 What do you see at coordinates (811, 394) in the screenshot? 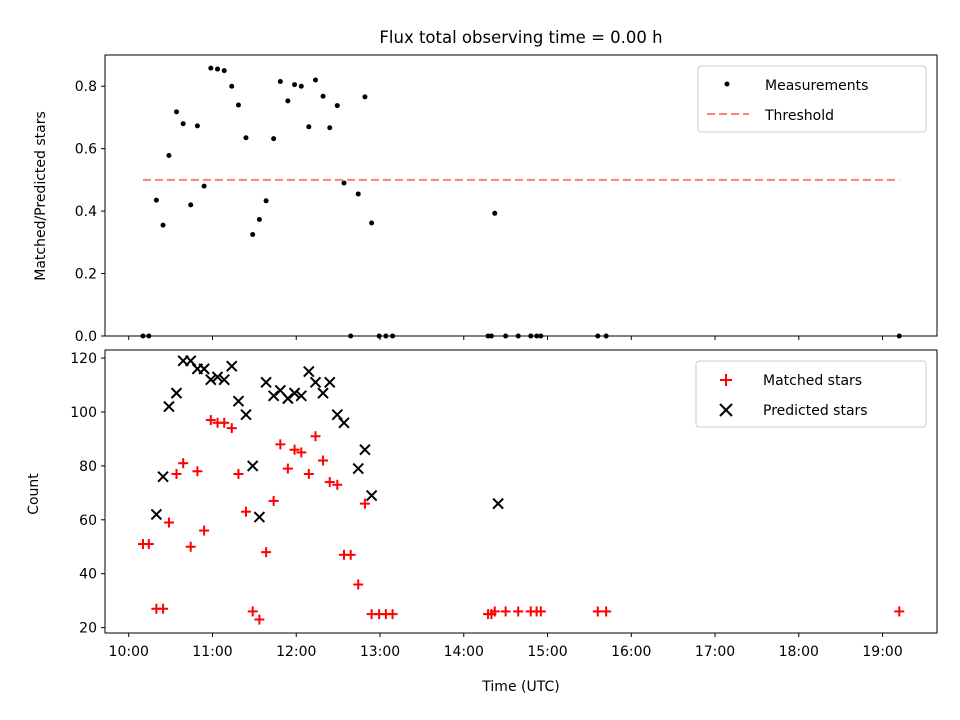
I see `bottom-legend-box` at bounding box center [811, 394].